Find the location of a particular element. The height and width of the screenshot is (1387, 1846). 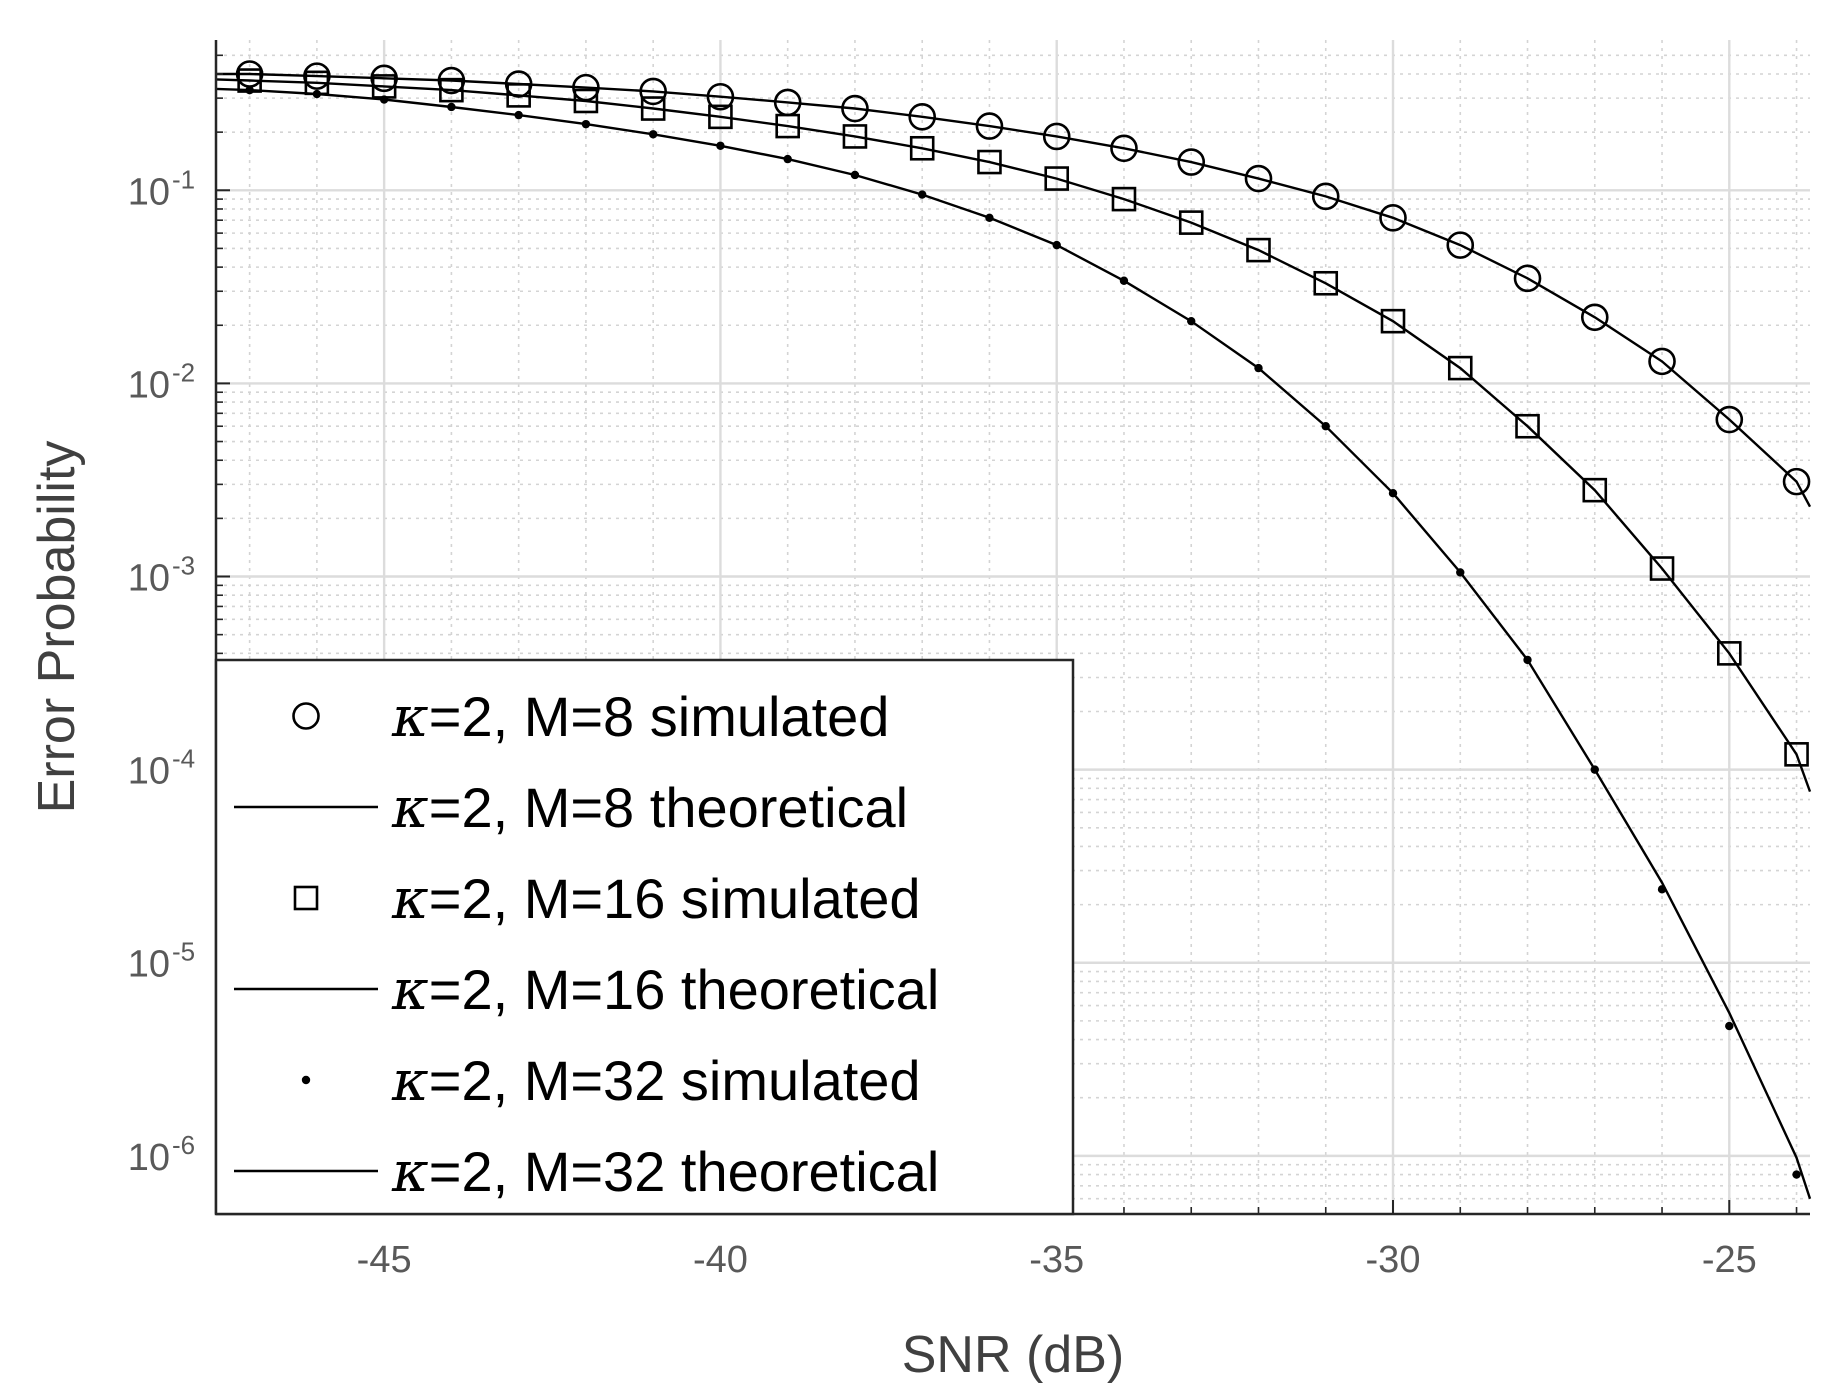

y-tick-exponent: -4 is located at coordinates (183, 759).